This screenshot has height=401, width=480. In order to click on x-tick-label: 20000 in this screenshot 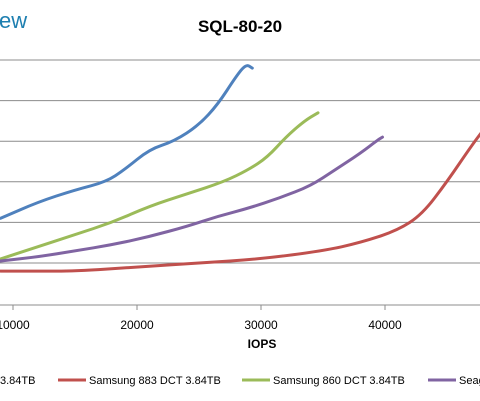, I will do `click(137, 325)`.